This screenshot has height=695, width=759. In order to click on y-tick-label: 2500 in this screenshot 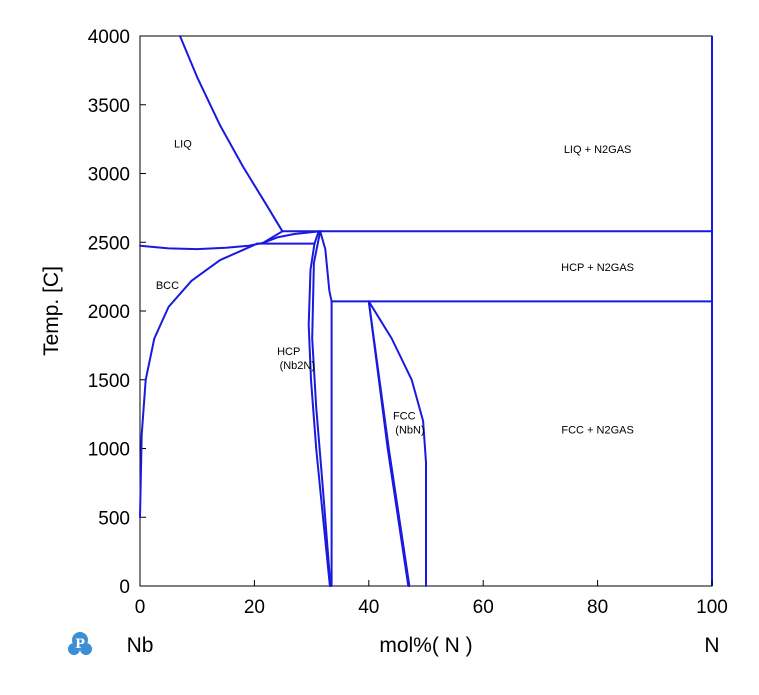, I will do `click(109, 243)`.